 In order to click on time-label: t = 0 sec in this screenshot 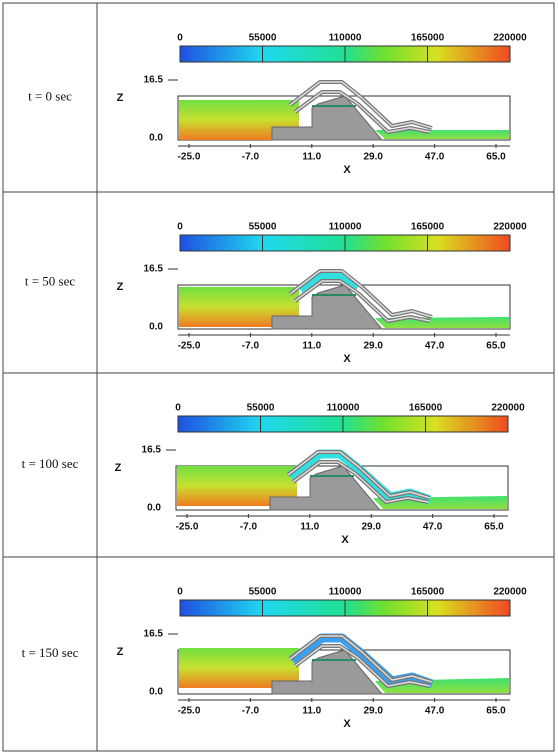, I will do `click(50, 95)`.